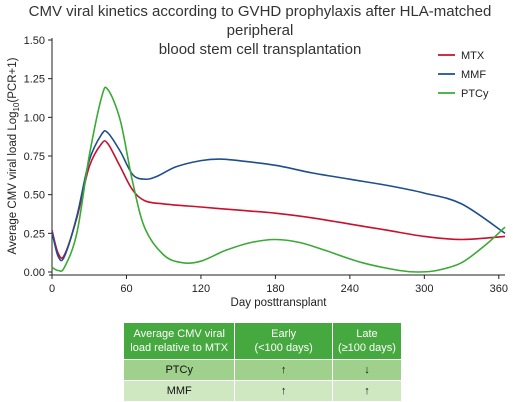 Image resolution: width=520 pixels, height=402 pixels. I want to click on table-row: MMF ↑ ↑, so click(262, 391).